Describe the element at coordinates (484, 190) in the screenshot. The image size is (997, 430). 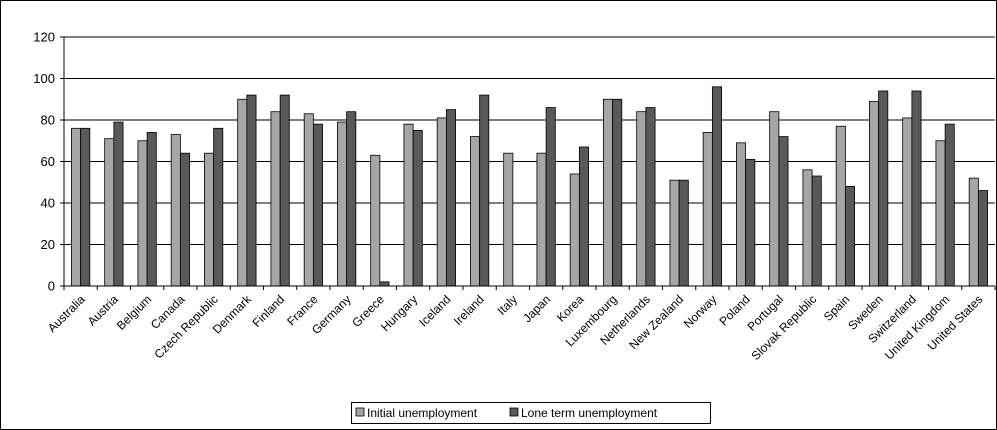
I see `bar-lone-term-unemployment-ireland` at that location.